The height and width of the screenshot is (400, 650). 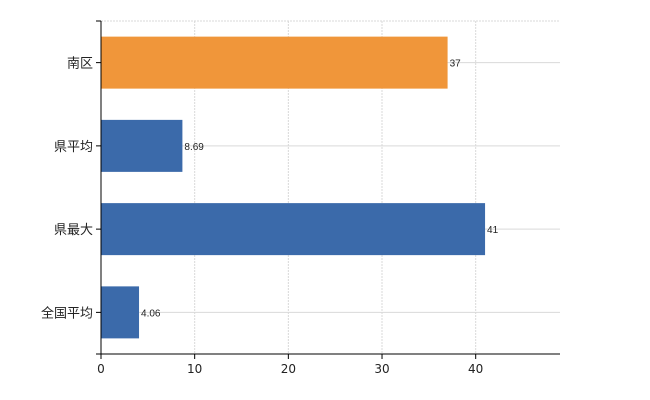 What do you see at coordinates (73, 230) in the screenshot?
I see `category-label: 県最大` at bounding box center [73, 230].